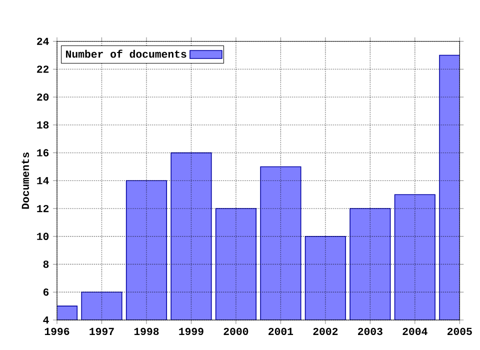  Describe the element at coordinates (236, 332) in the screenshot. I see `x-tick-label: 2000` at that location.